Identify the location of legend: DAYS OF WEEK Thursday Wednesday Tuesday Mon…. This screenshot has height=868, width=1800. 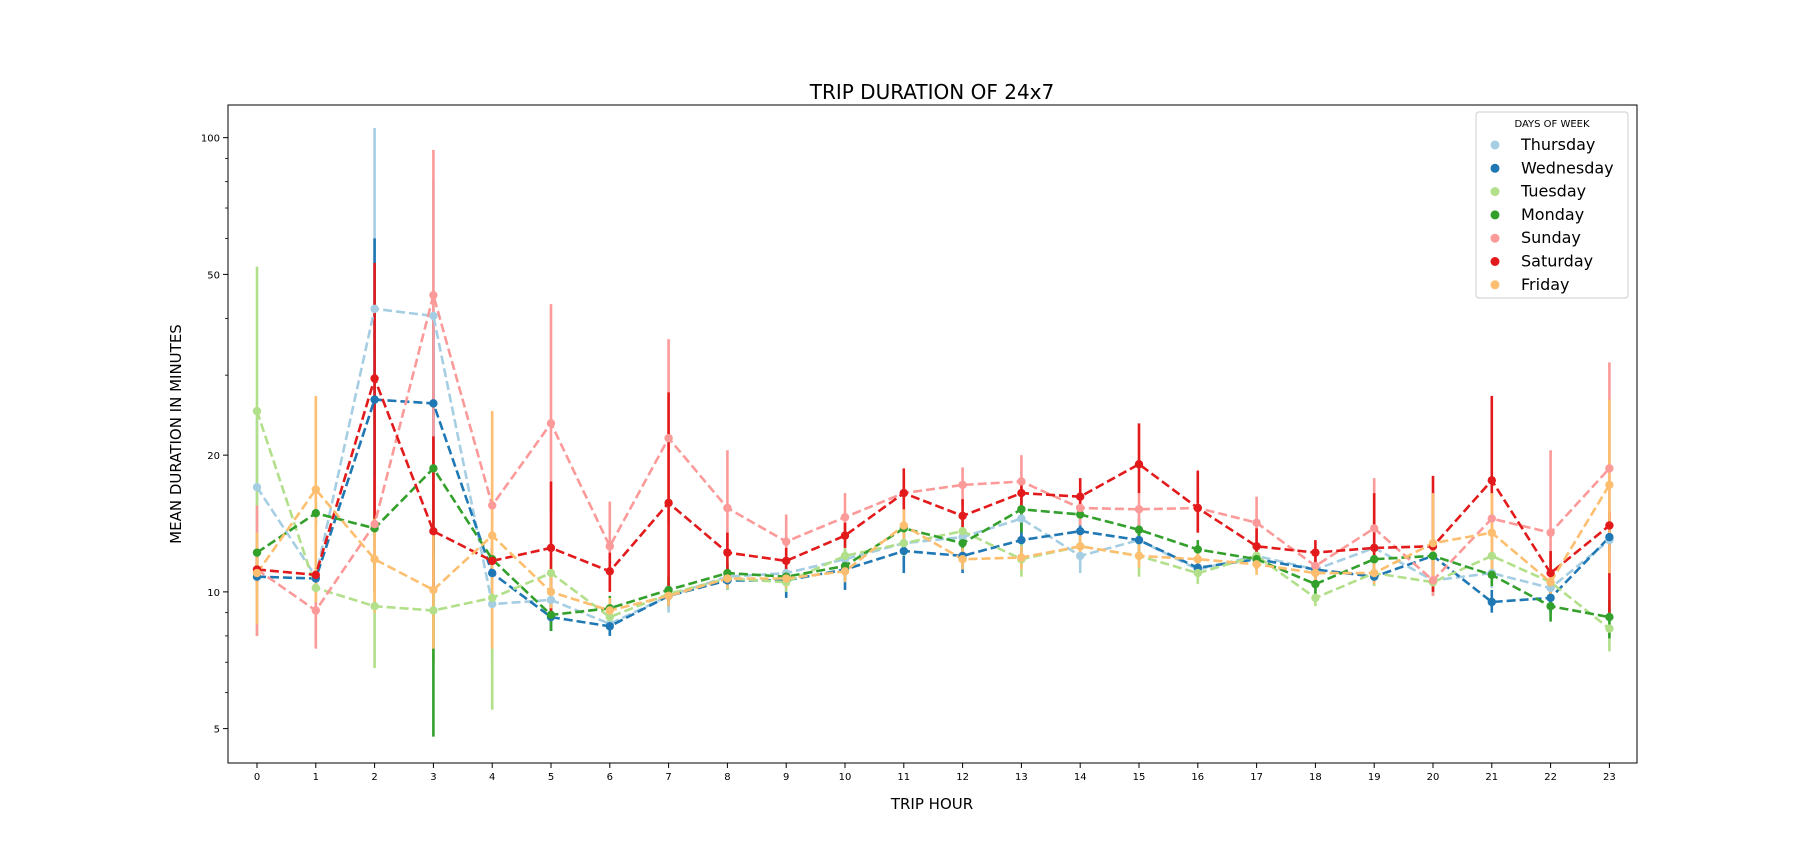
(1552, 205).